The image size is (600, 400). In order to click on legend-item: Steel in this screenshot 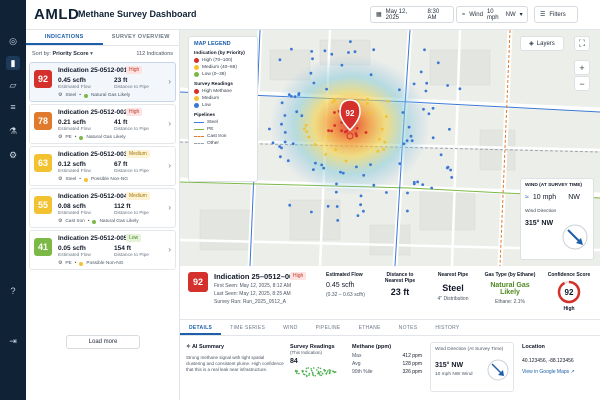, I will do `click(223, 122)`.